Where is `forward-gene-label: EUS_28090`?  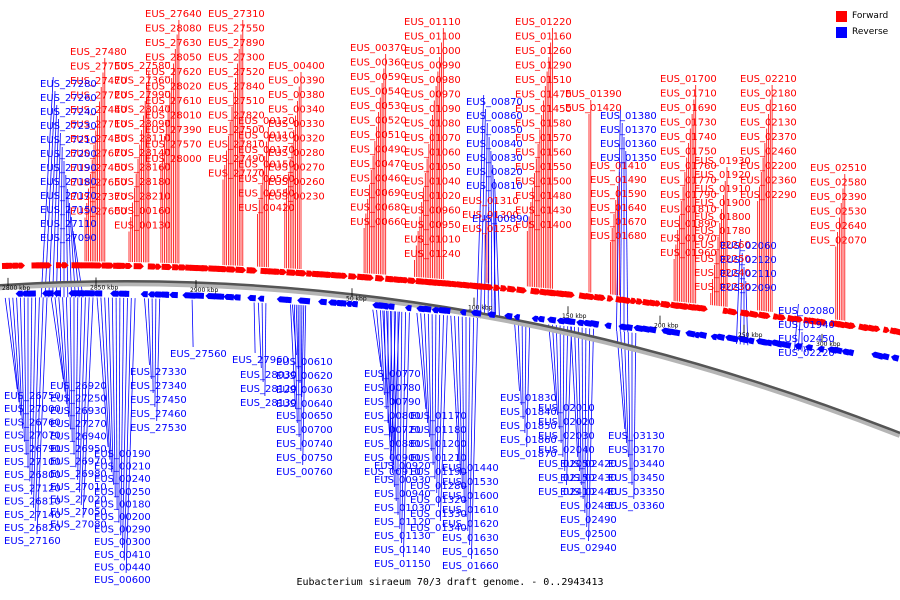 forward-gene-label: EUS_28090 is located at coordinates (142, 124).